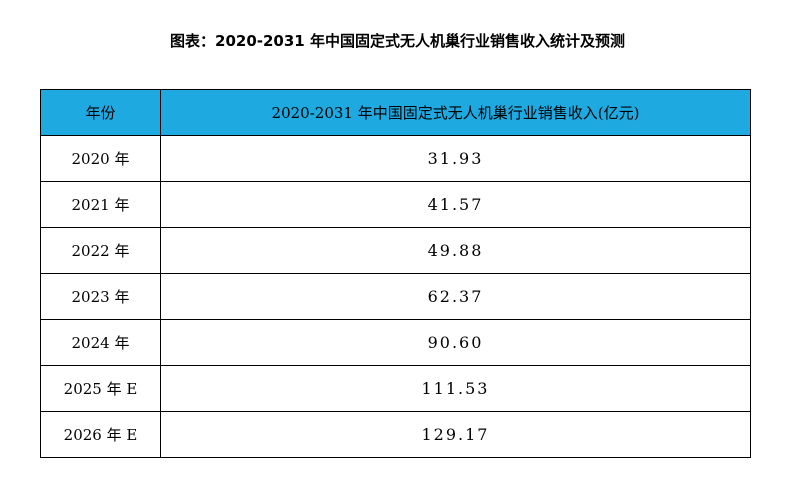 This screenshot has height=503, width=795. I want to click on value-cell: 62.37, so click(455, 296).